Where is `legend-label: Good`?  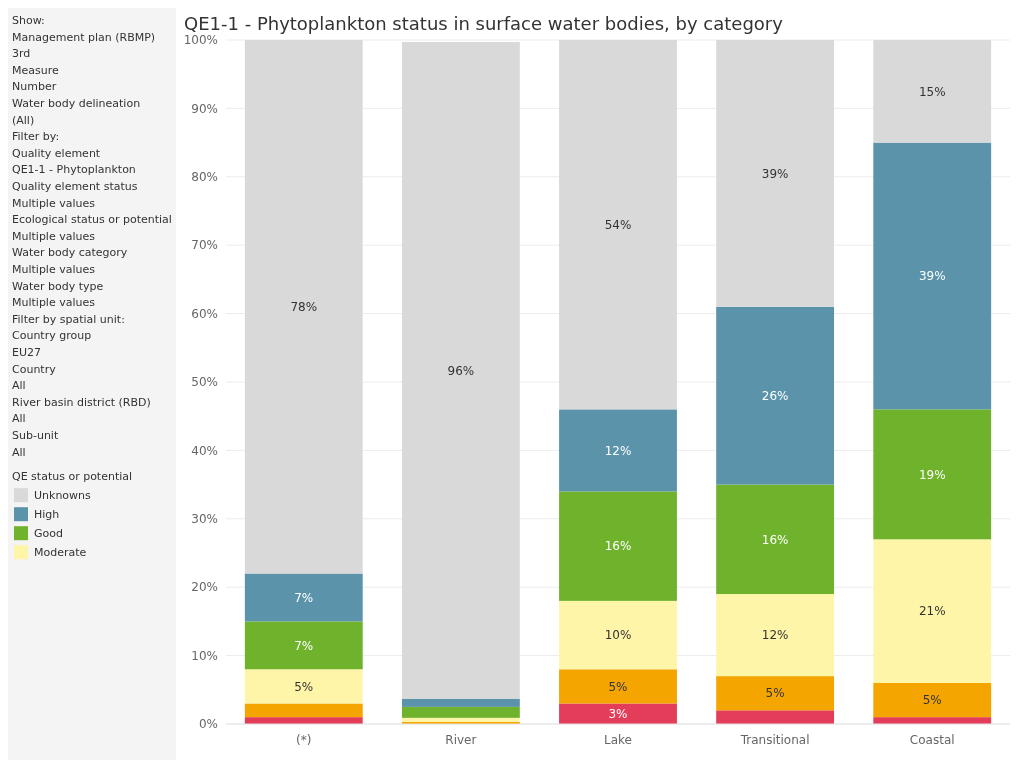 legend-label: Good is located at coordinates (48, 534).